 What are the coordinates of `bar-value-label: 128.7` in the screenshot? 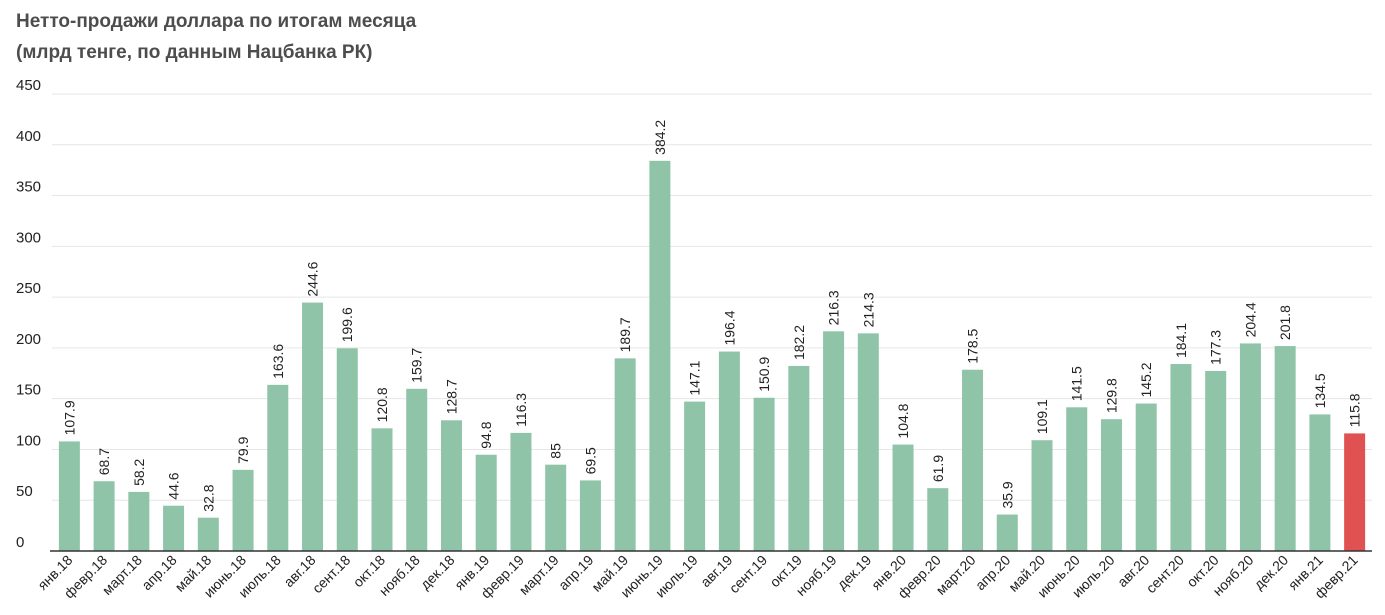 It's located at (451, 396).